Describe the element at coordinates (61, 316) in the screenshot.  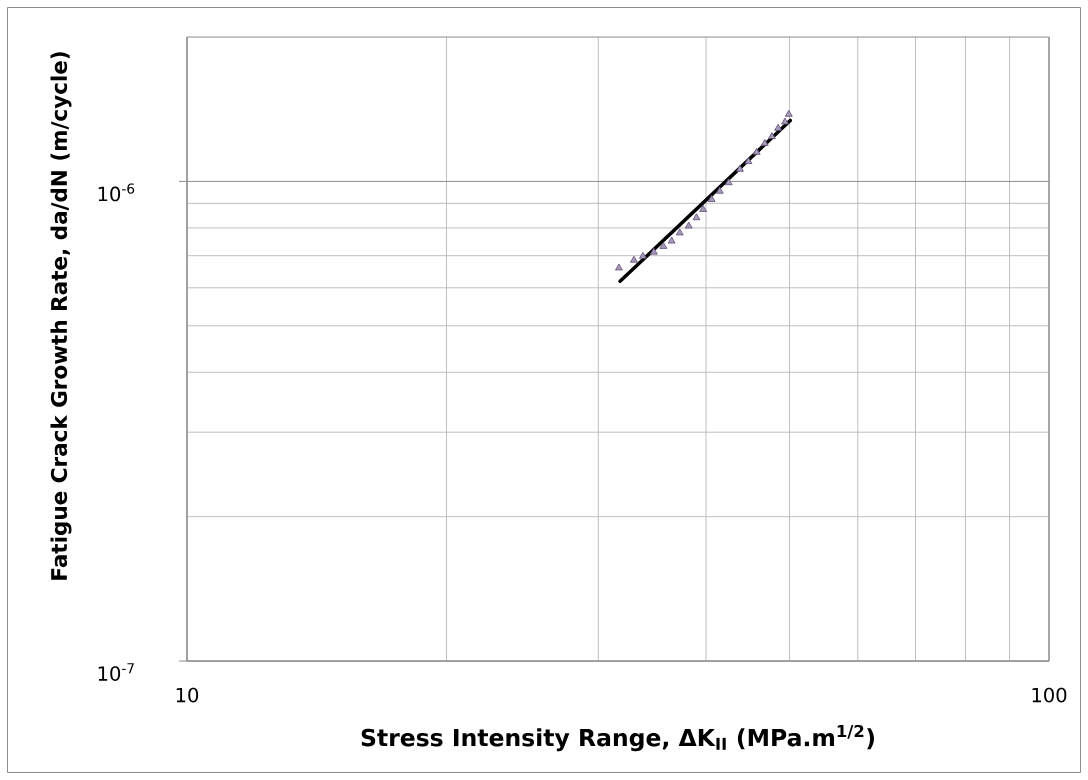
I see `y-axis-title: Fatigue Crack Growth Rate, da/dN (m/cycle)` at that location.